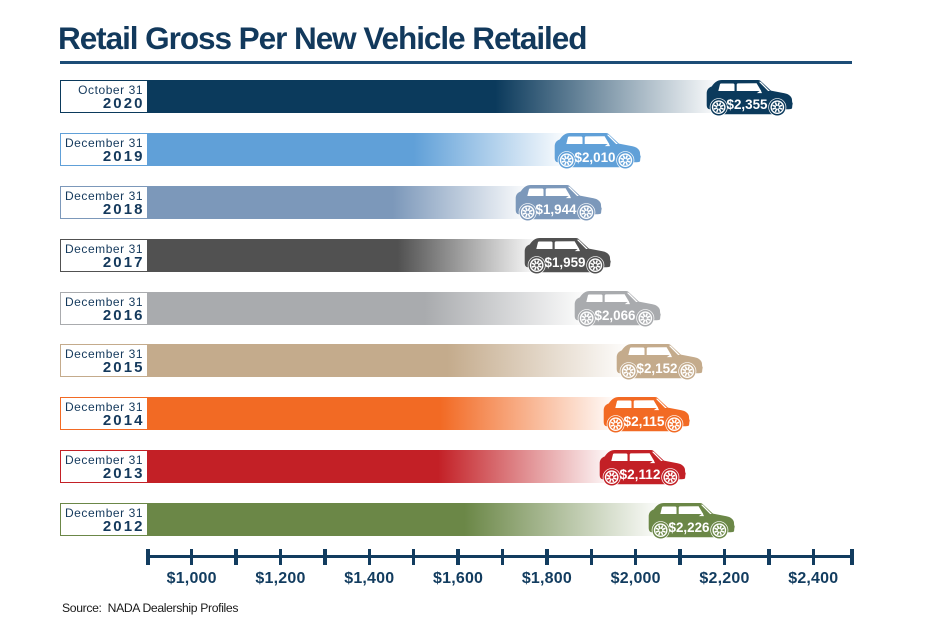  What do you see at coordinates (564, 263) in the screenshot?
I see `svg-text: $1,959` at bounding box center [564, 263].